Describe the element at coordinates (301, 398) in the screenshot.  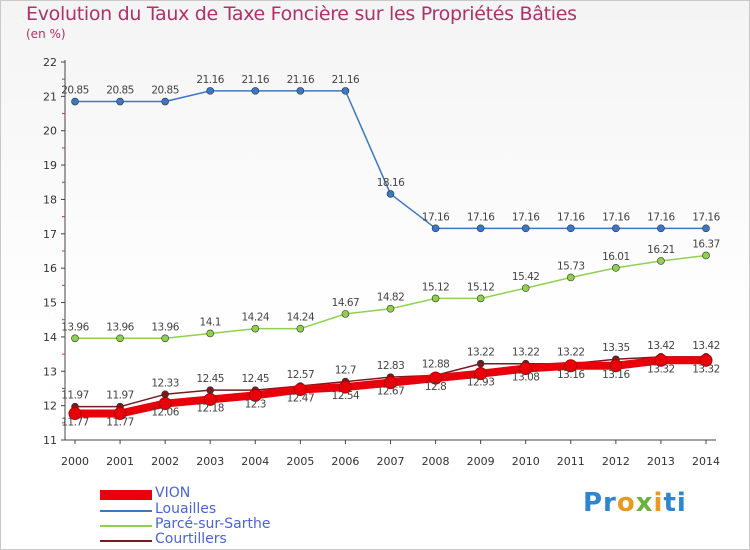
I see `data-label: 12.47` at that location.